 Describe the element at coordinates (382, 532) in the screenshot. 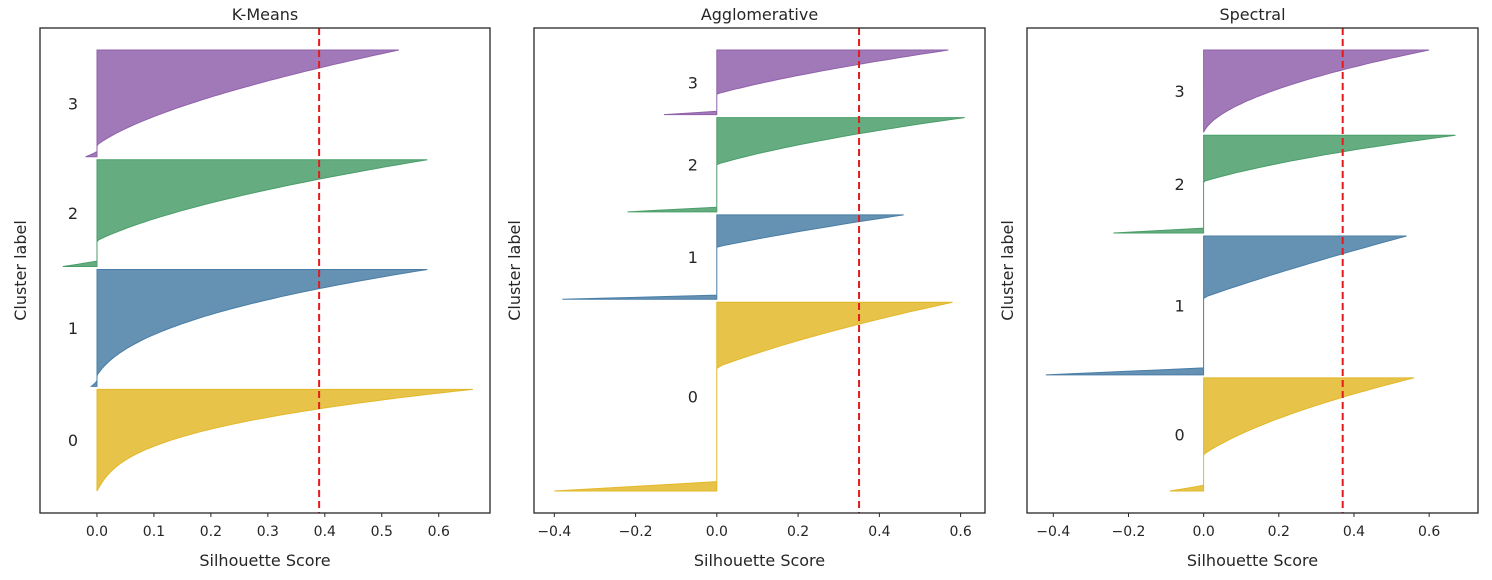

I see `x-tick-label: 0.5` at that location.